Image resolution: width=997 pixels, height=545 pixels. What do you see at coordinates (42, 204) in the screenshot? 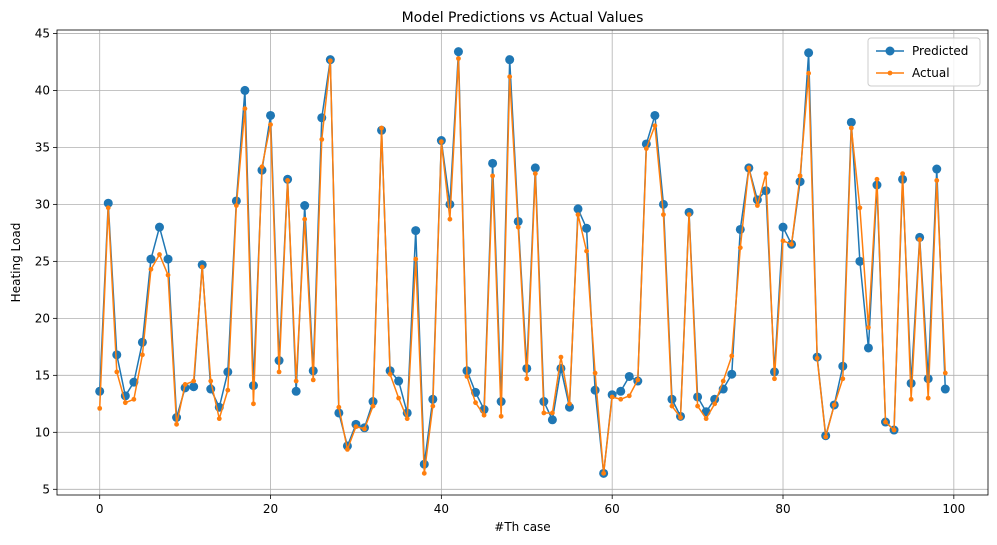
I see `y-tick-label: 30` at bounding box center [42, 204].